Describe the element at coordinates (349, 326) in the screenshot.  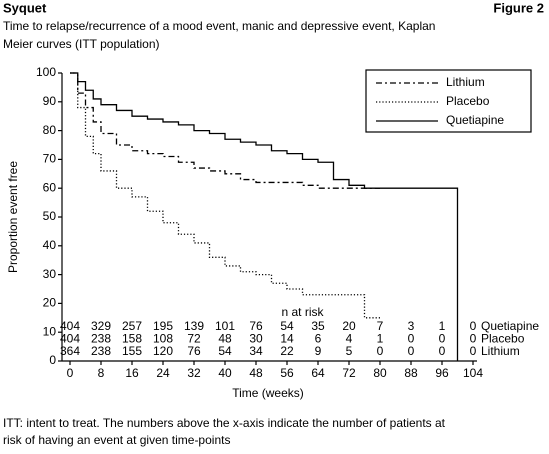
I see `risk-count: 20` at that location.